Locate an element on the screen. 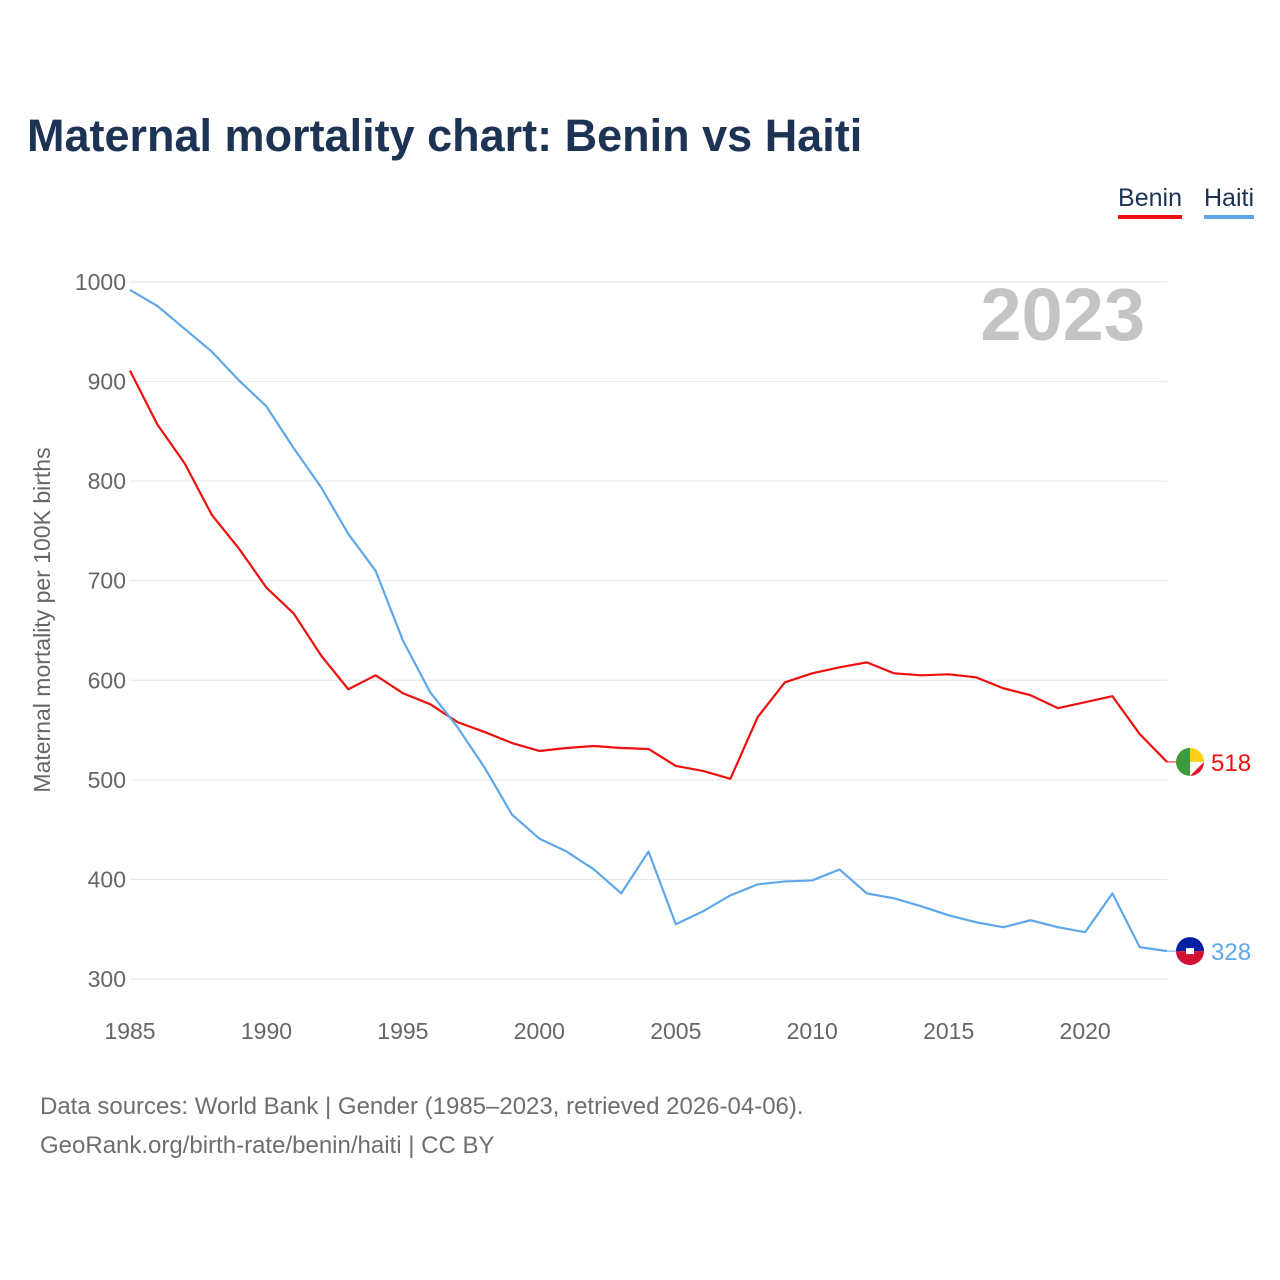 This screenshot has height=1280, width=1280. x-tick-label: 2010 is located at coordinates (812, 1031).